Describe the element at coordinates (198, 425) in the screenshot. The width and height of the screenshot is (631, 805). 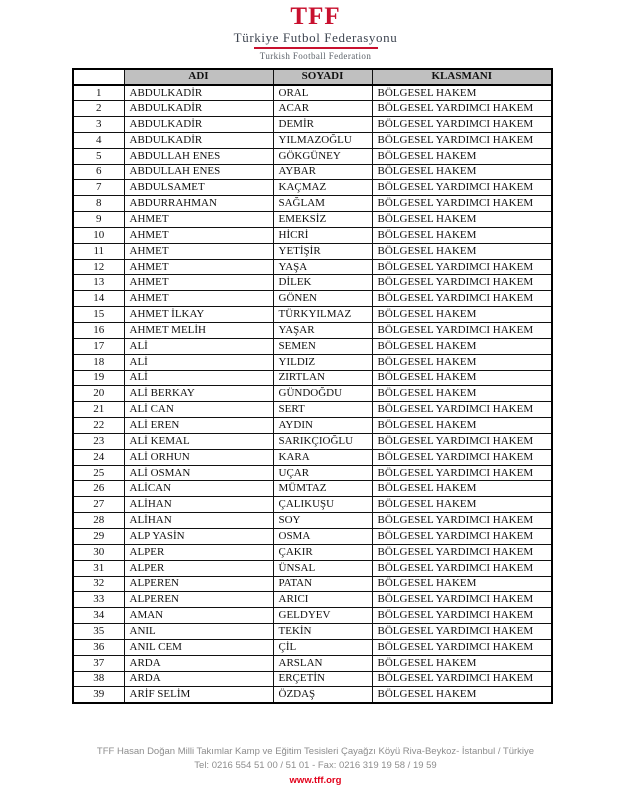
I see `first-name-cell: ALİ EREN` at that location.